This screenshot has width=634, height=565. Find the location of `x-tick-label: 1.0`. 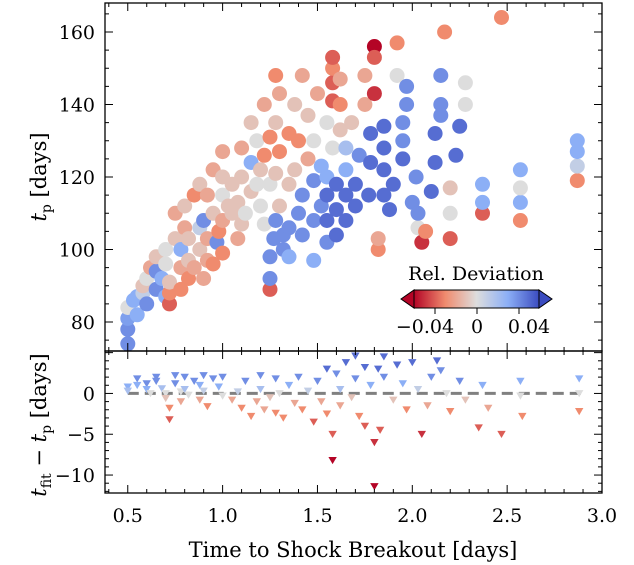

x-tick-label: 1.0 is located at coordinates (223, 516).